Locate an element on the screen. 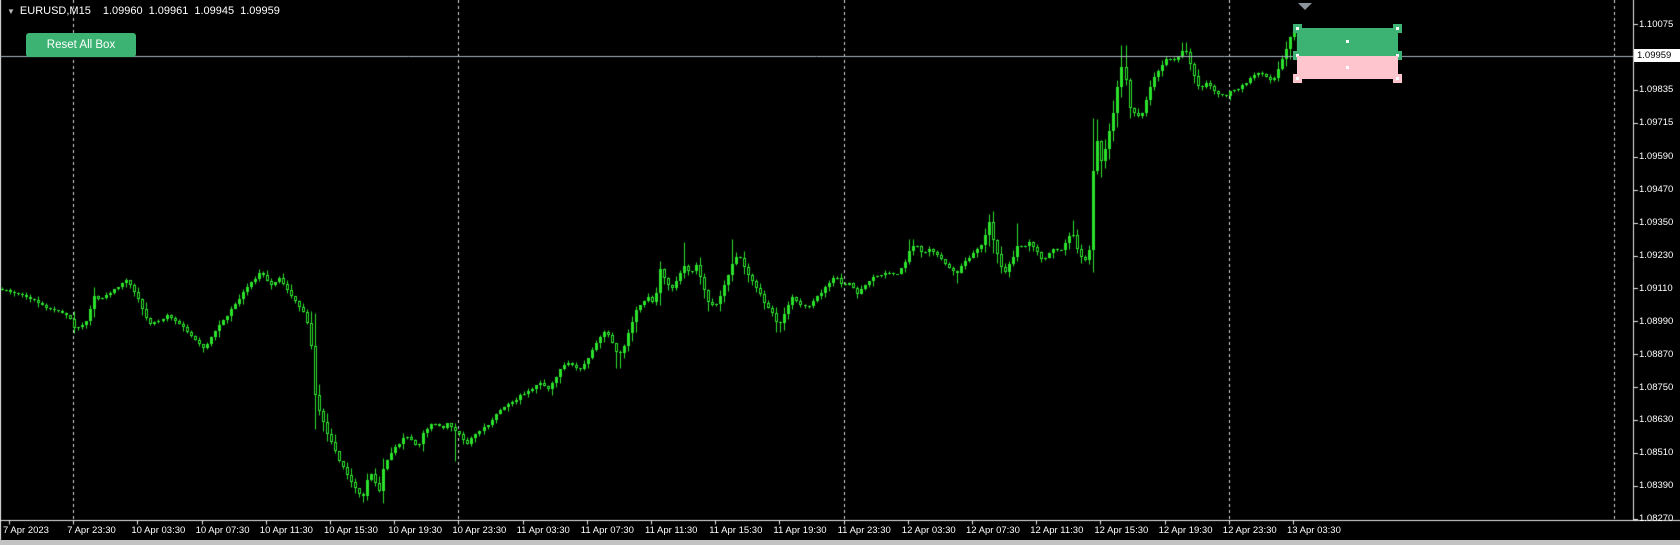  time-tick-label: 12 Apr 07:30 is located at coordinates (993, 530).